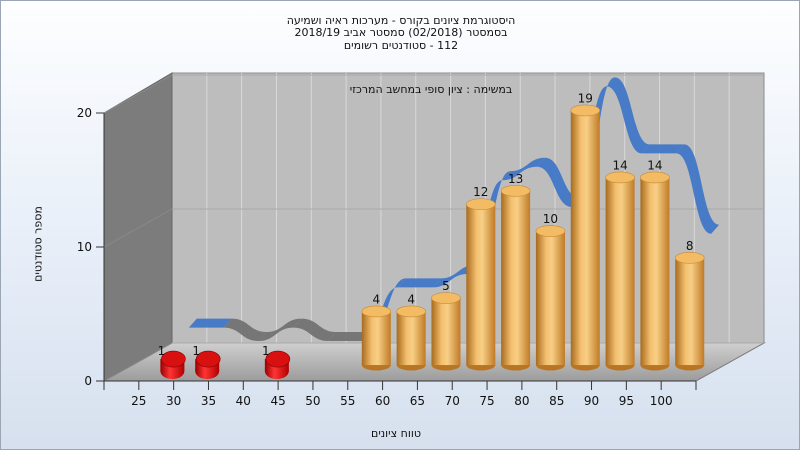  What do you see at coordinates (88, 381) in the screenshot?
I see `y-tick-label: 0` at bounding box center [88, 381].